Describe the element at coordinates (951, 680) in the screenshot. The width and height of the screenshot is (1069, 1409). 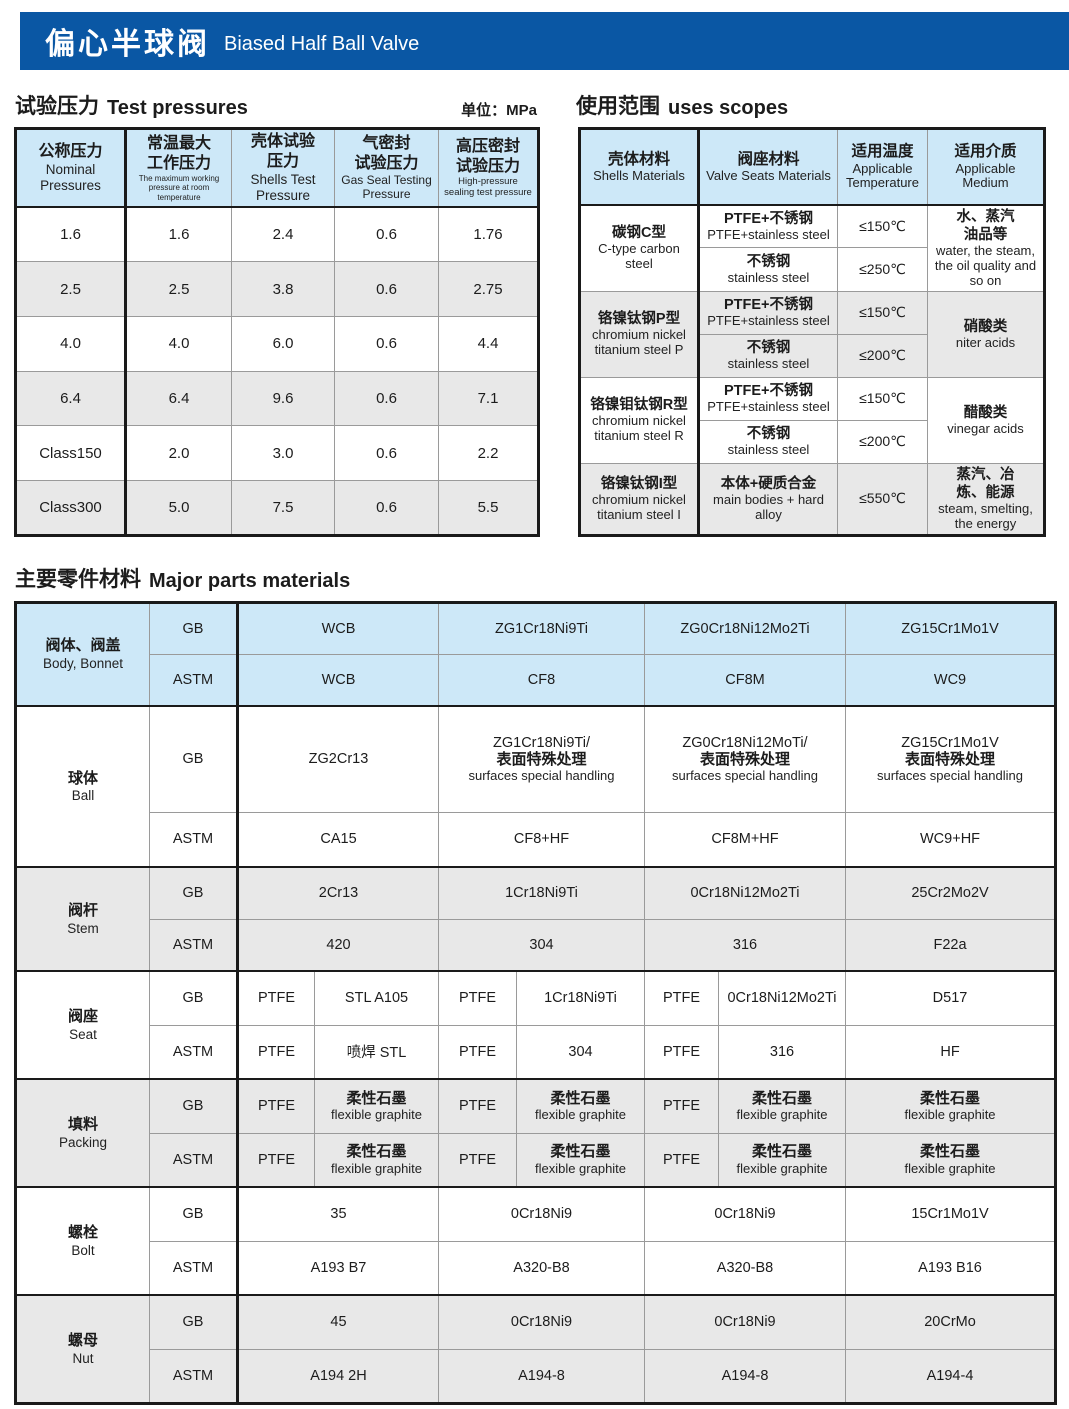
I see `cell: WC9` at that location.